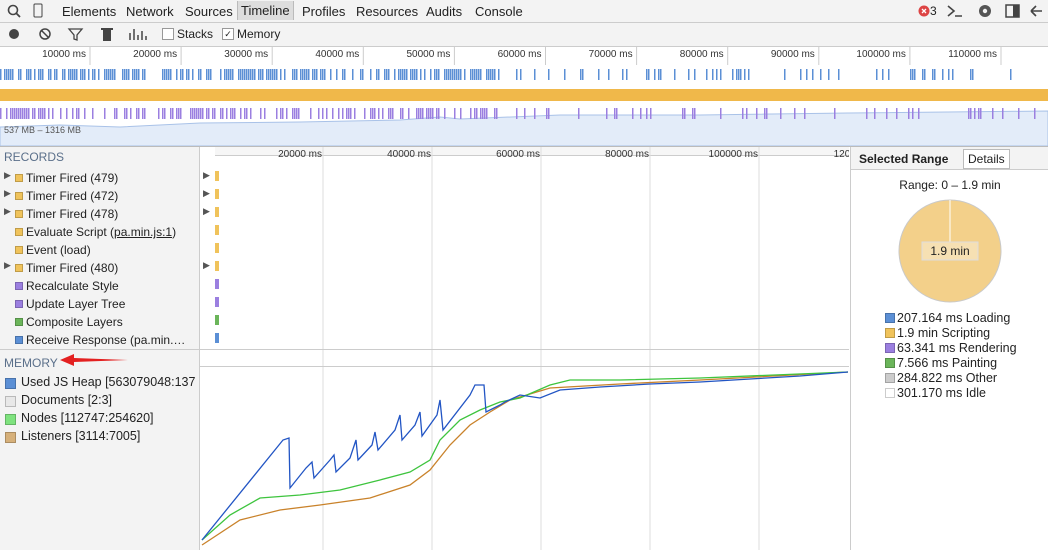 The width and height of the screenshot is (1048, 550). What do you see at coordinates (986, 159) in the screenshot?
I see `tab-details: Details` at bounding box center [986, 159].